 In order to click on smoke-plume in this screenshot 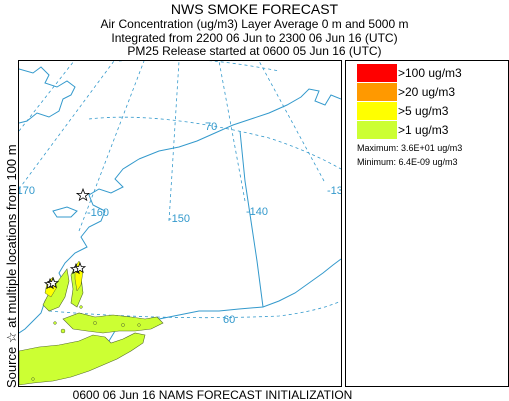, I will do `click(91, 323)`.